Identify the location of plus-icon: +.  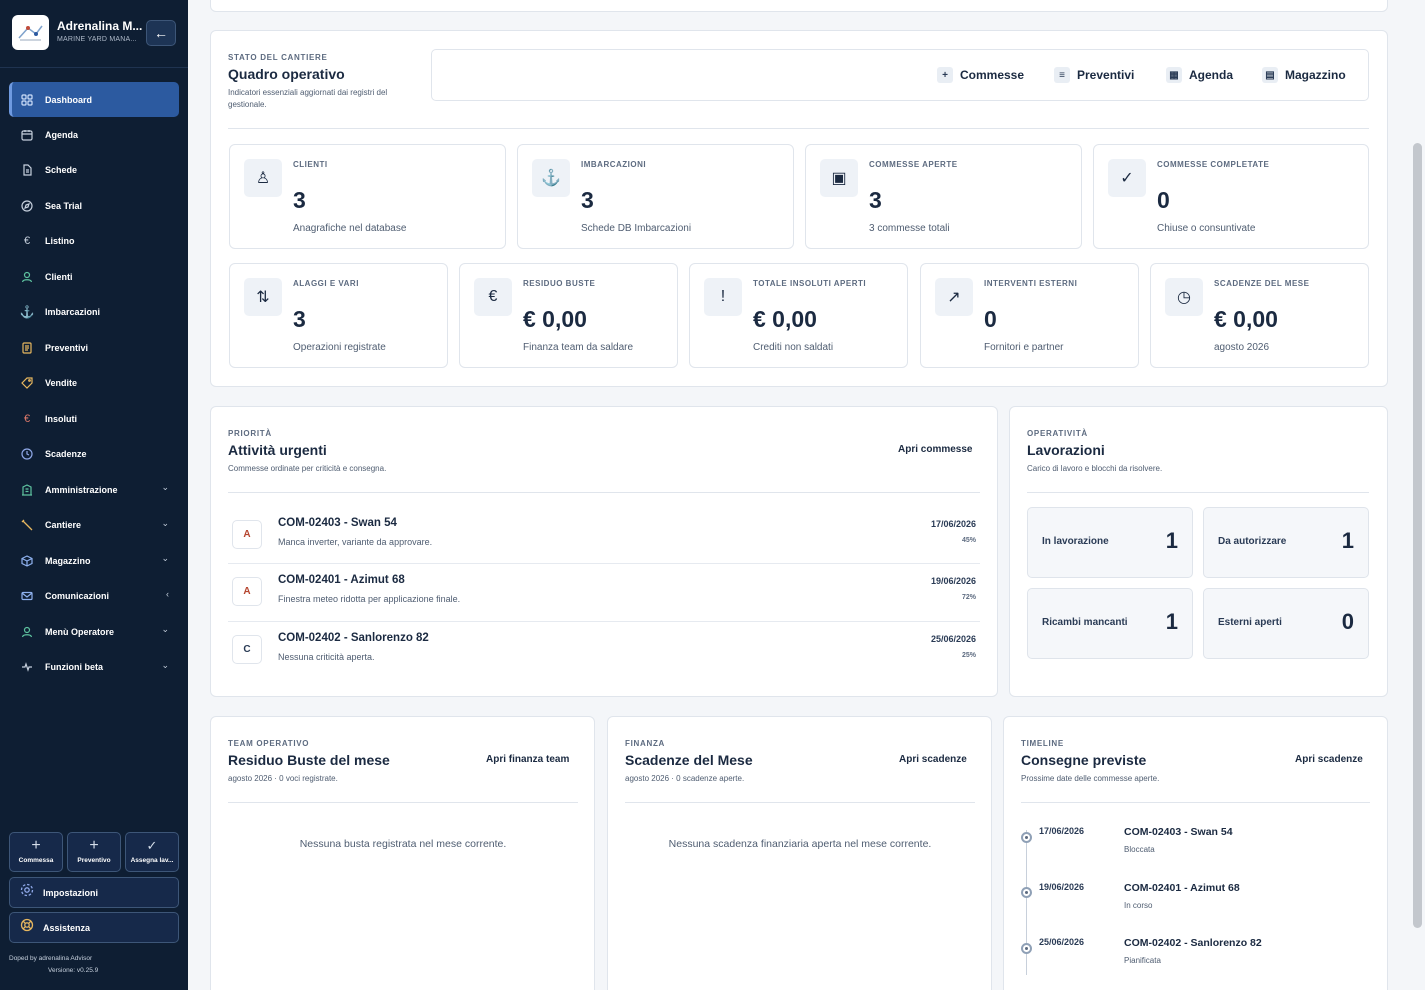
(36, 845).